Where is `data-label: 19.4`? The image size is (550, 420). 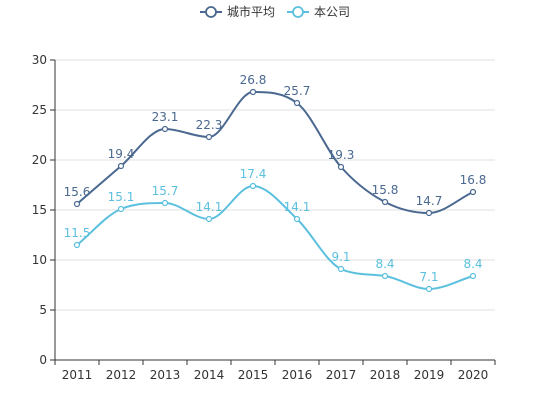
data-label: 19.4 is located at coordinates (121, 154).